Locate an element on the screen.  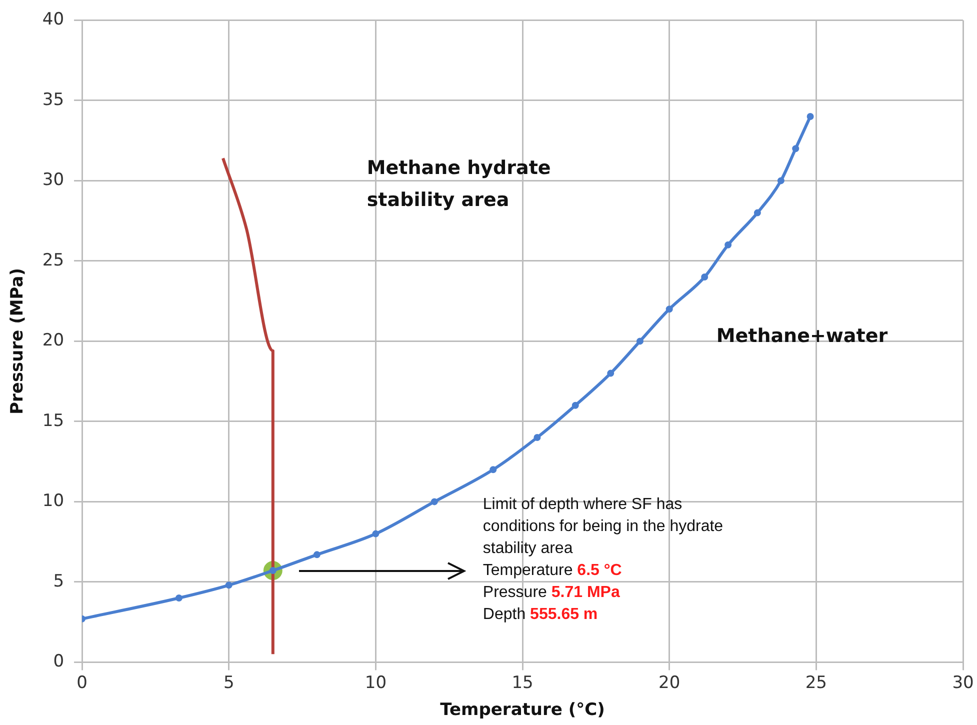
y-tick-label: 10 is located at coordinates (53, 501).